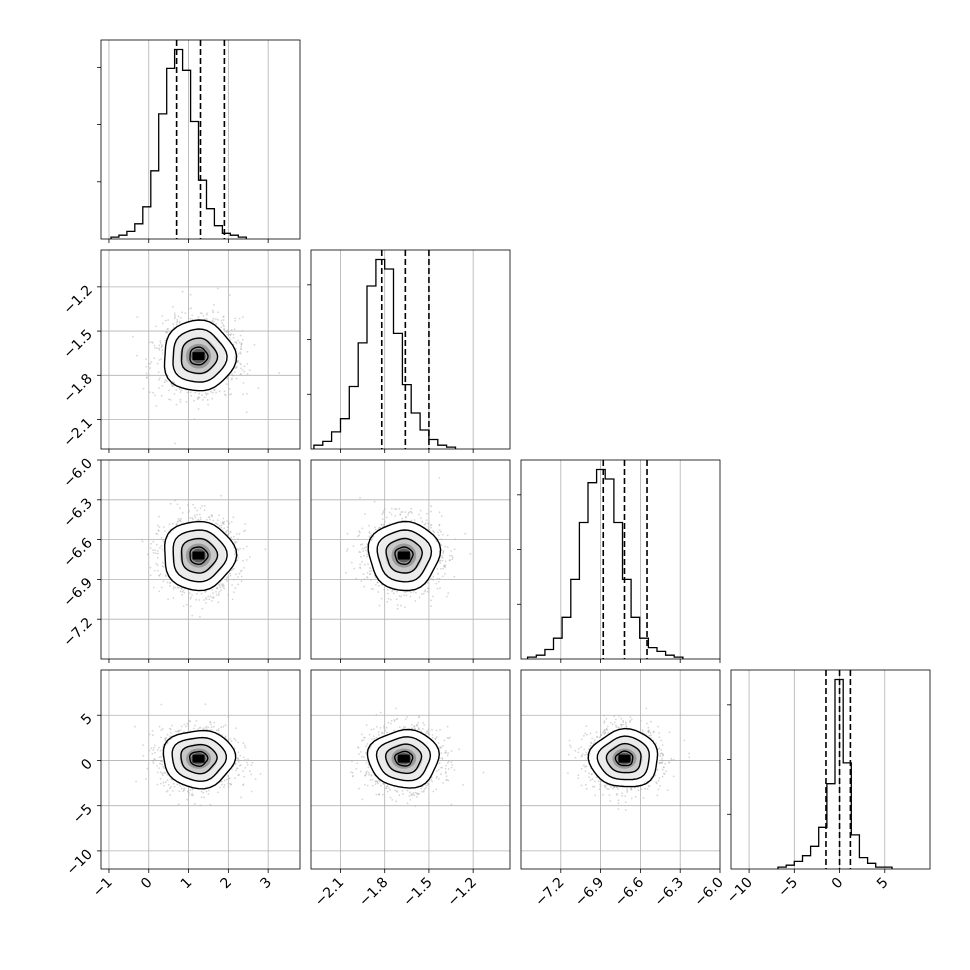 This screenshot has width=970, height=970. Describe the element at coordinates (77, 299) in the screenshot. I see `y-tick-label: −1.2` at that location.